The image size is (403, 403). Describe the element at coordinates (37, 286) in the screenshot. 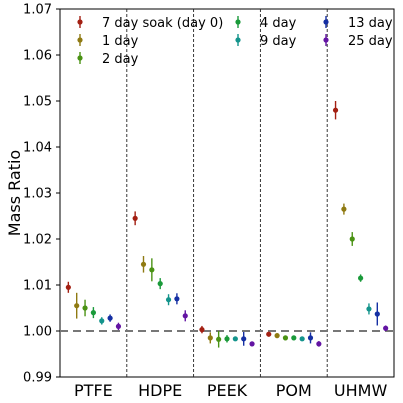

I see `y-tick-label: 1.01` at that location.